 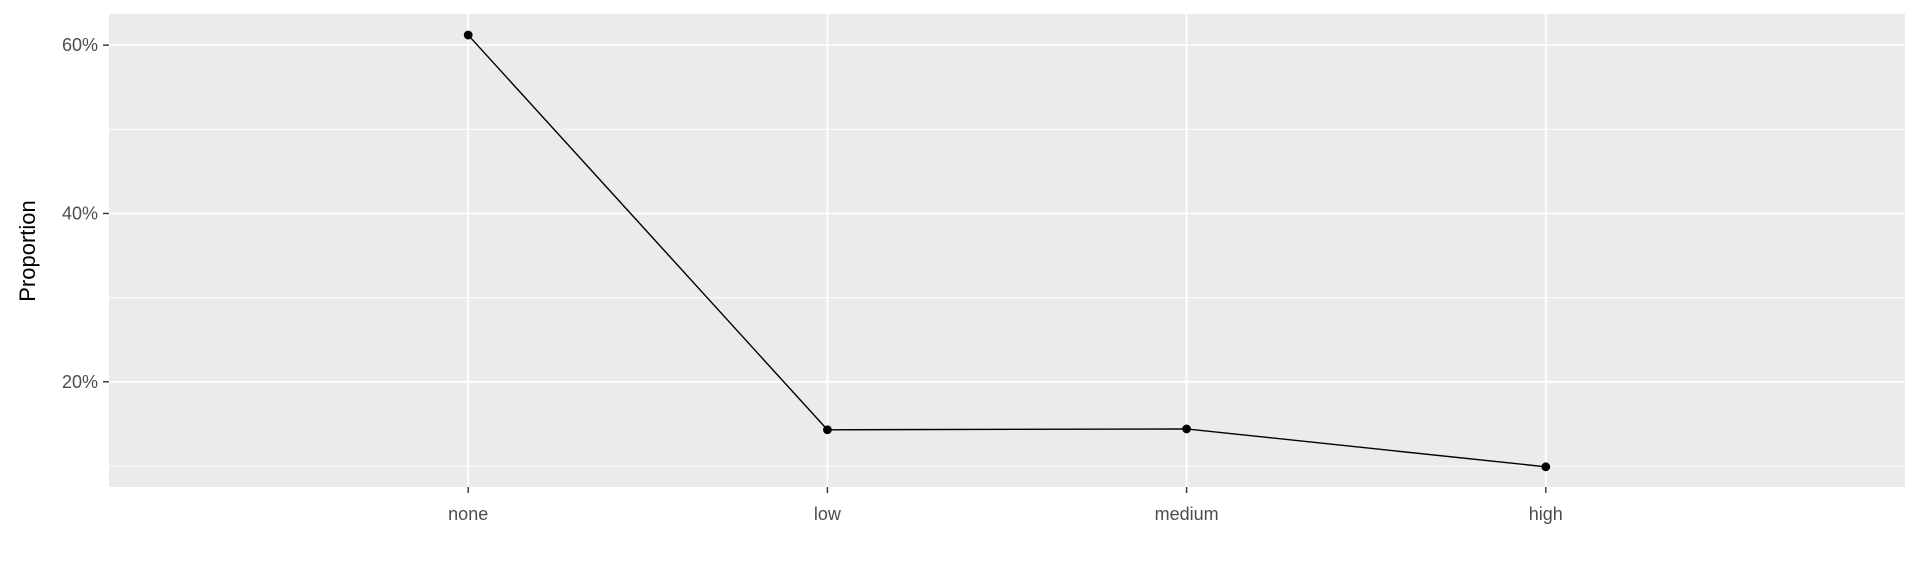 I want to click on y-tick-label: 40%, so click(x=80, y=213).